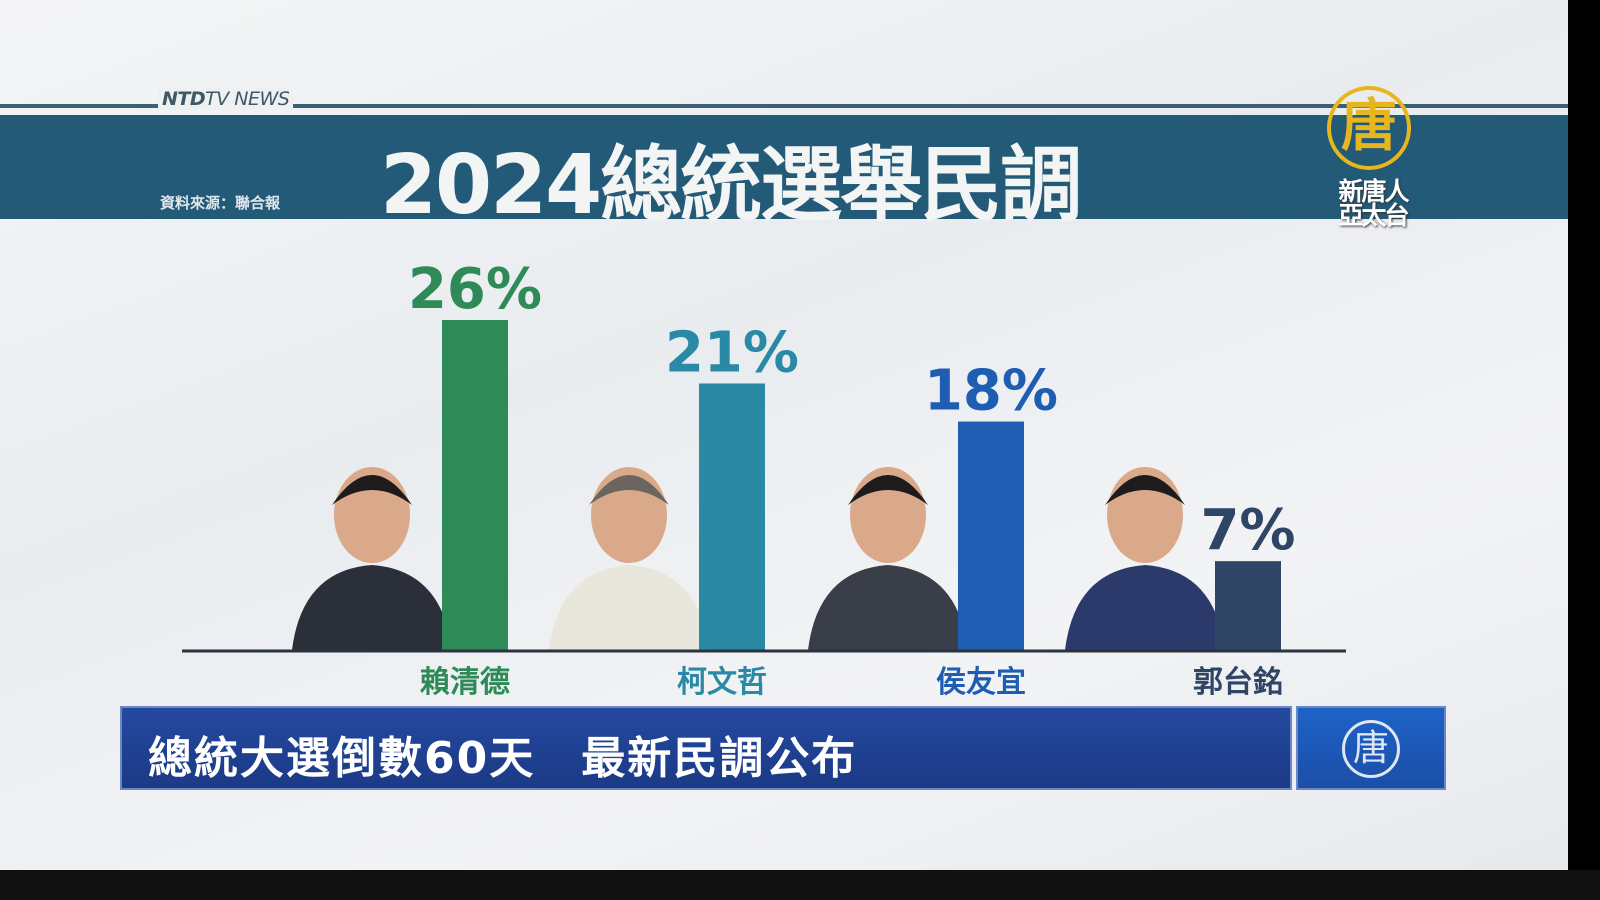 The image size is (1600, 900). What do you see at coordinates (475, 289) in the screenshot?
I see `value-label: 26%` at bounding box center [475, 289].